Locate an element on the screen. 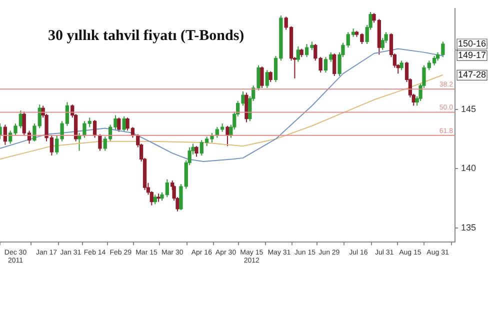 The height and width of the screenshot is (320, 493). y-tick-label: 135 is located at coordinates (468, 227).